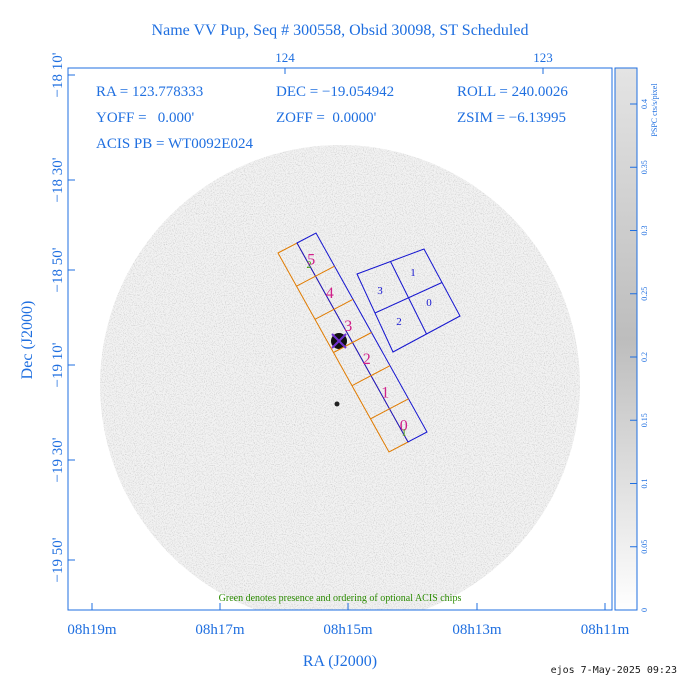 This screenshot has height=685, width=680. I want to click on colorbar-label: PSPC cts/s/pixel, so click(654, 110).